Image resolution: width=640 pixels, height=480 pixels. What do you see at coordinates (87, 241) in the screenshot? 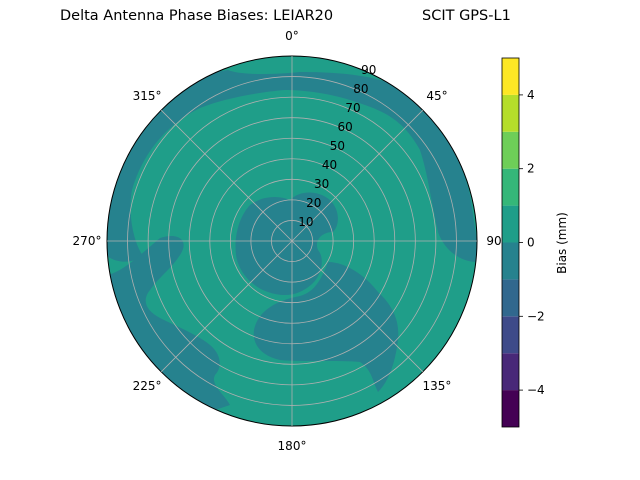
I see `azimuth-tick-label: 270°` at bounding box center [87, 241].